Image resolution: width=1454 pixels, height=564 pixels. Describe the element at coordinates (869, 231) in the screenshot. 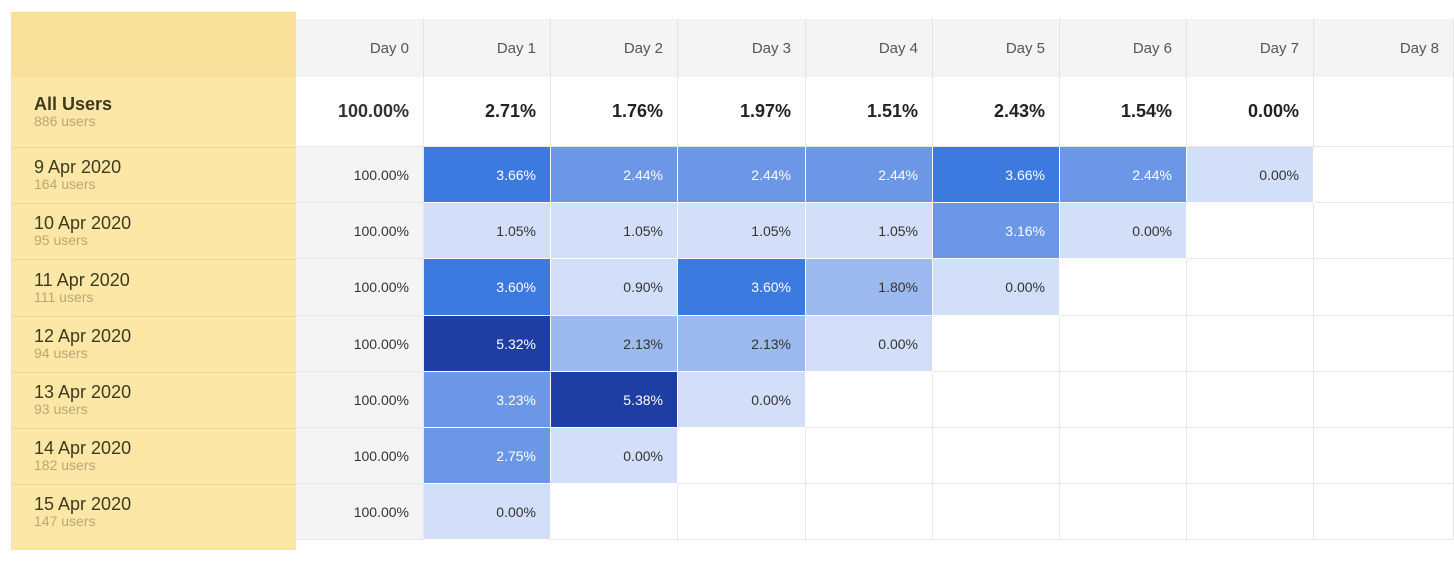

I see `cohort-1-day-4-cell: 1.05%` at that location.